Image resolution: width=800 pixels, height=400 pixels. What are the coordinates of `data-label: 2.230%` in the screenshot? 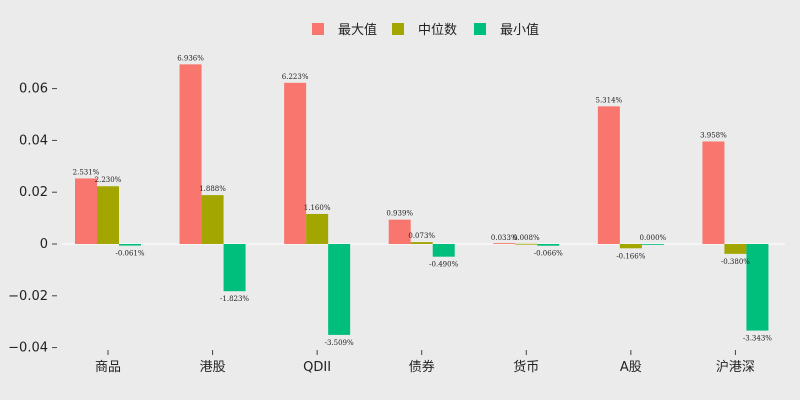 It's located at (108, 180).